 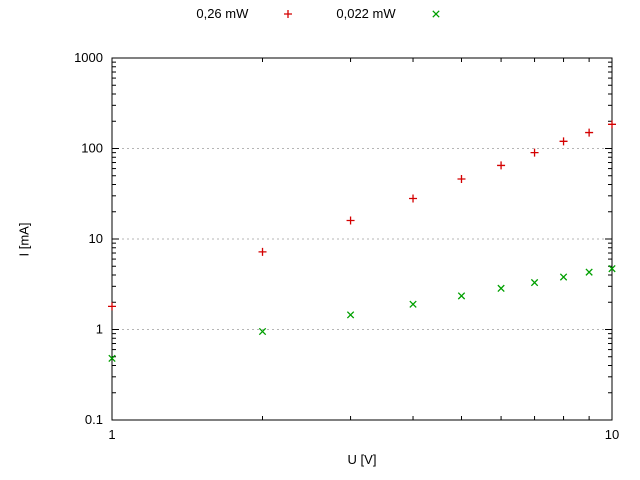 What do you see at coordinates (366, 13) in the screenshot?
I see `legend-label: 0,022 mW` at bounding box center [366, 13].